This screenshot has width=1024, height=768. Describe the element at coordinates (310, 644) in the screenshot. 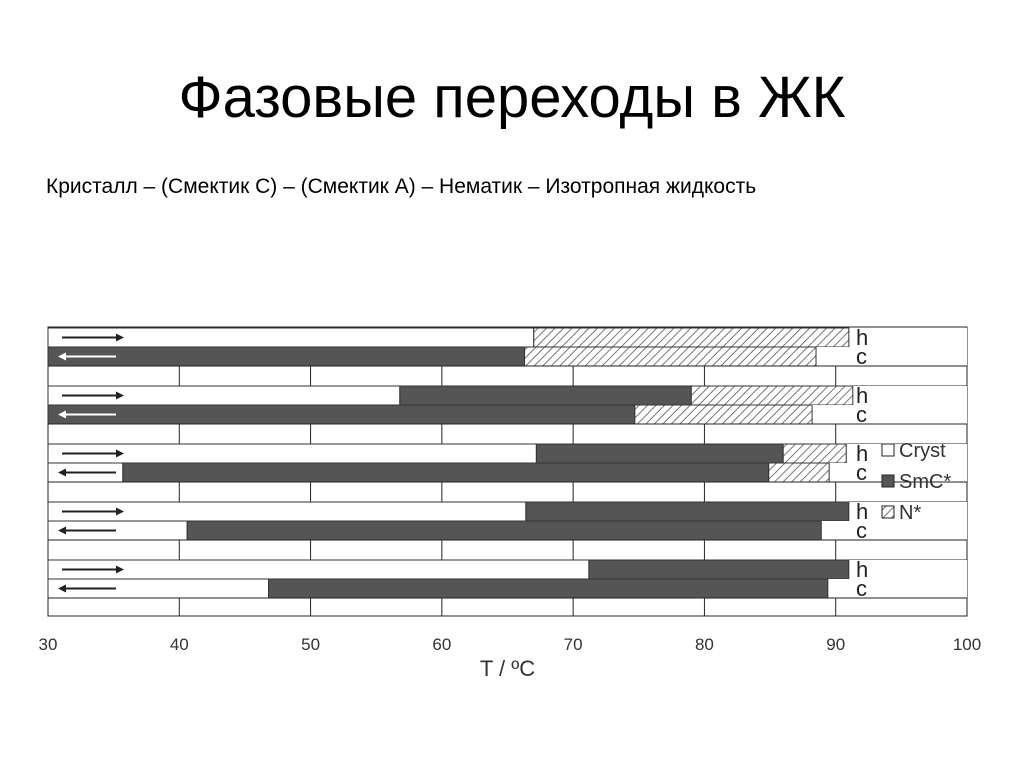

I see `x-tick-label: 50` at that location.